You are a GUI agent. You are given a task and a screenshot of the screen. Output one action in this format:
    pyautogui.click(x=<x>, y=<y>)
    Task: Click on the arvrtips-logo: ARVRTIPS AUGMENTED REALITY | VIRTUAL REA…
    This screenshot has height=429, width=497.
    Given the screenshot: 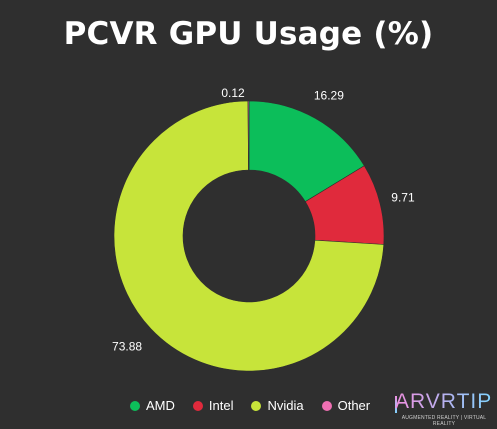 What is the action you would take?
    pyautogui.click(x=446, y=408)
    